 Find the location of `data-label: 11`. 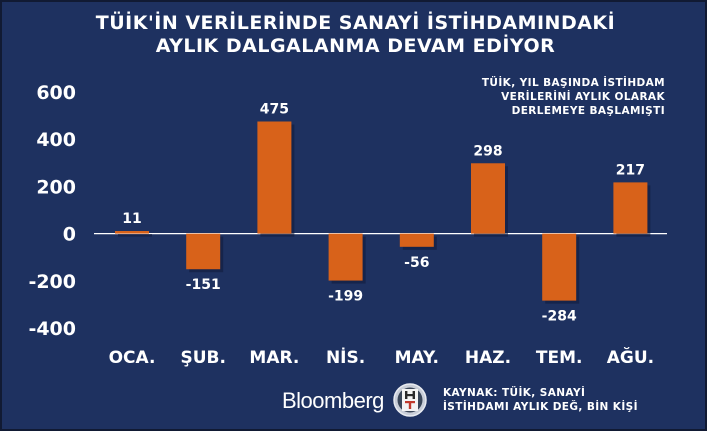

data-label: 11 is located at coordinates (131, 219).